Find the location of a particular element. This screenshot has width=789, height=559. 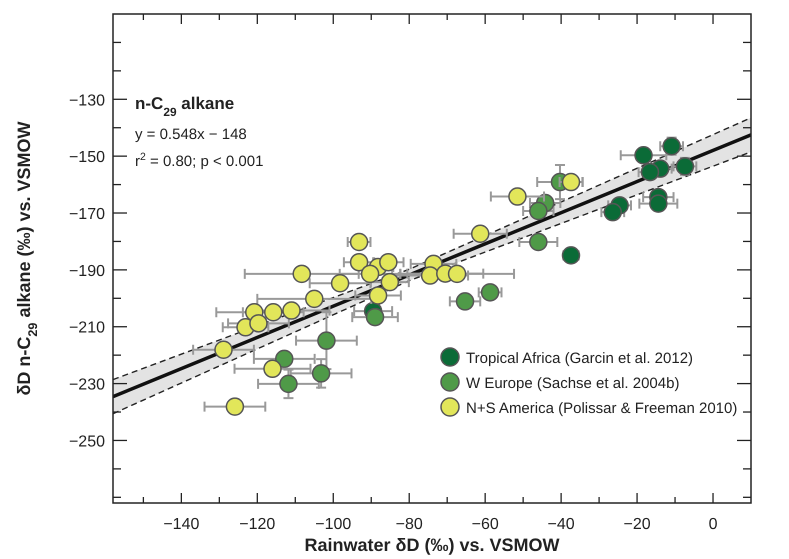

x-tick-label: −20 is located at coordinates (637, 524).